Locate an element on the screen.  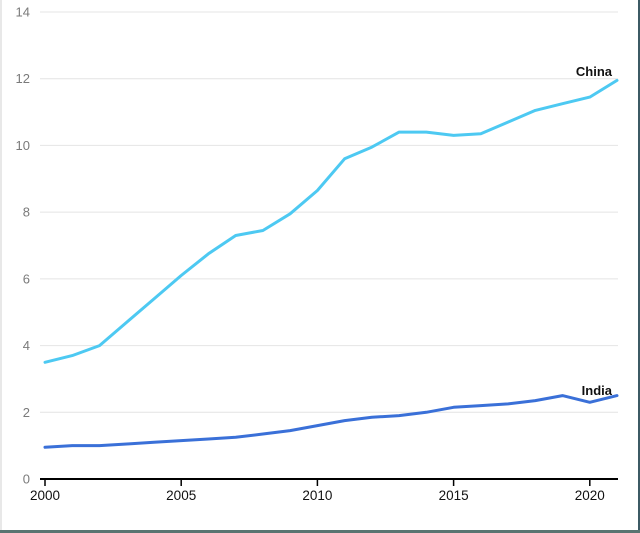
x-tick-label-2010: 2010 is located at coordinates (317, 495).